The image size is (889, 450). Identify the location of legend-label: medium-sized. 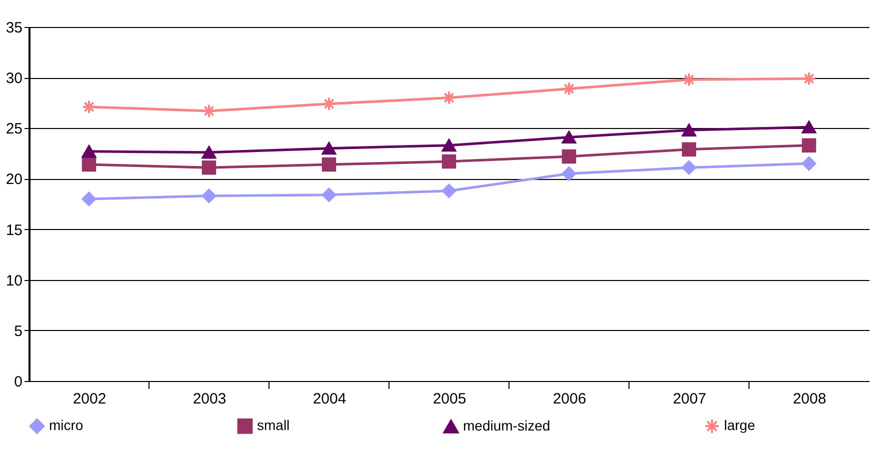
(506, 426).